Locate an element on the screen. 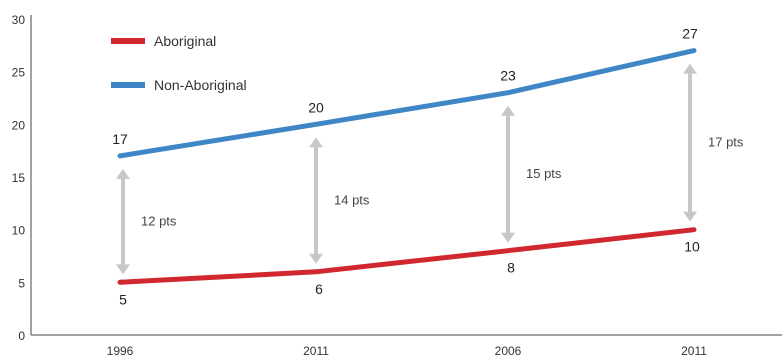 This screenshot has height=362, width=782. y-tick-label: 20 is located at coordinates (19, 125).